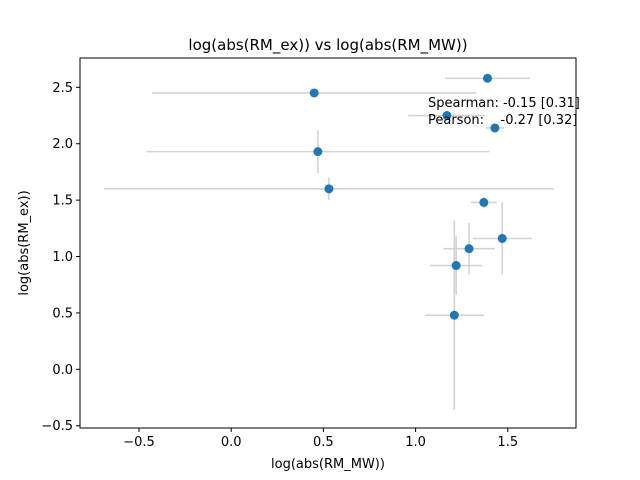 The height and width of the screenshot is (480, 640). Describe the element at coordinates (504, 103) in the screenshot. I see `spearman-annotation: Spearman: -0.15 [0.31]` at that location.